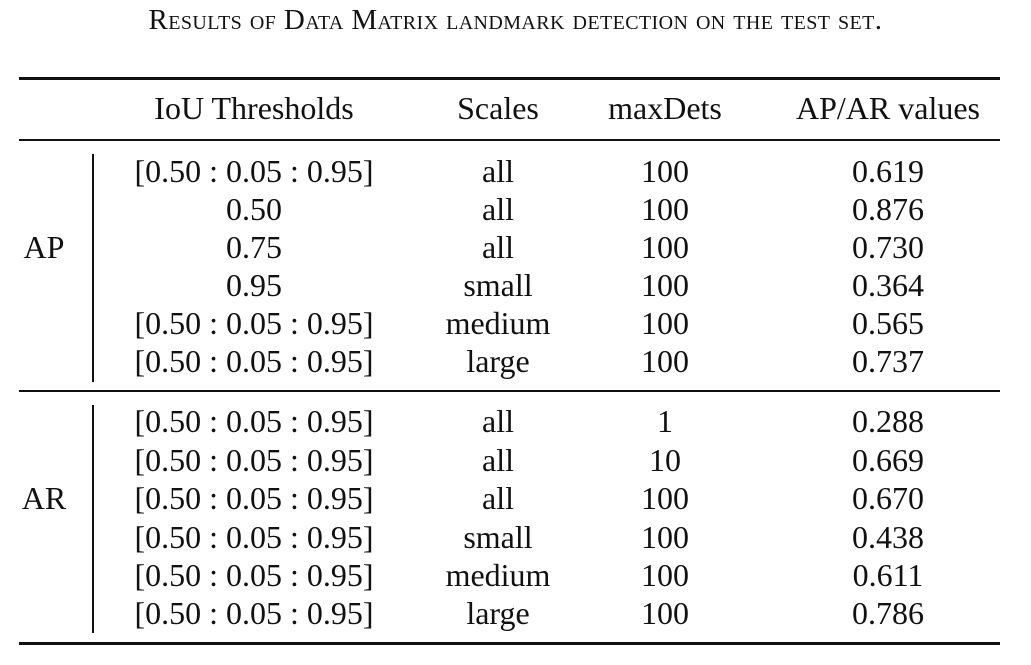 This screenshot has width=1031, height=665. Describe the element at coordinates (93, 268) in the screenshot. I see `ap-group-bracket` at that location.